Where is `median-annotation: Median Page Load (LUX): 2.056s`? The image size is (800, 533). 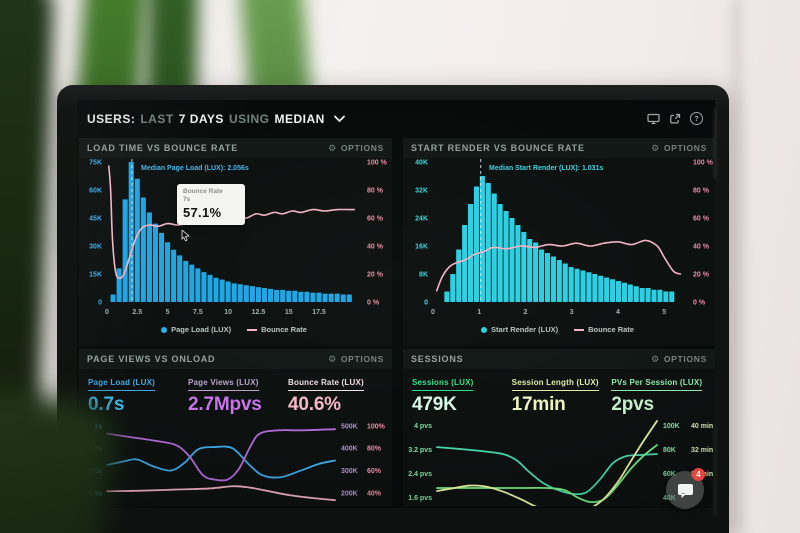
median-annotation: Median Page Load (LUX): 2.056s is located at coordinates (195, 168).